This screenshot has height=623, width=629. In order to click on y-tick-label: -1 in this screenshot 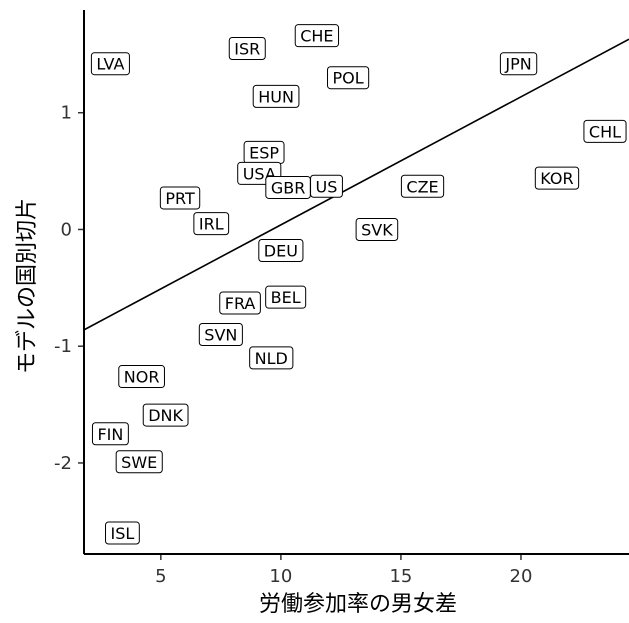, I will do `click(63, 346)`.